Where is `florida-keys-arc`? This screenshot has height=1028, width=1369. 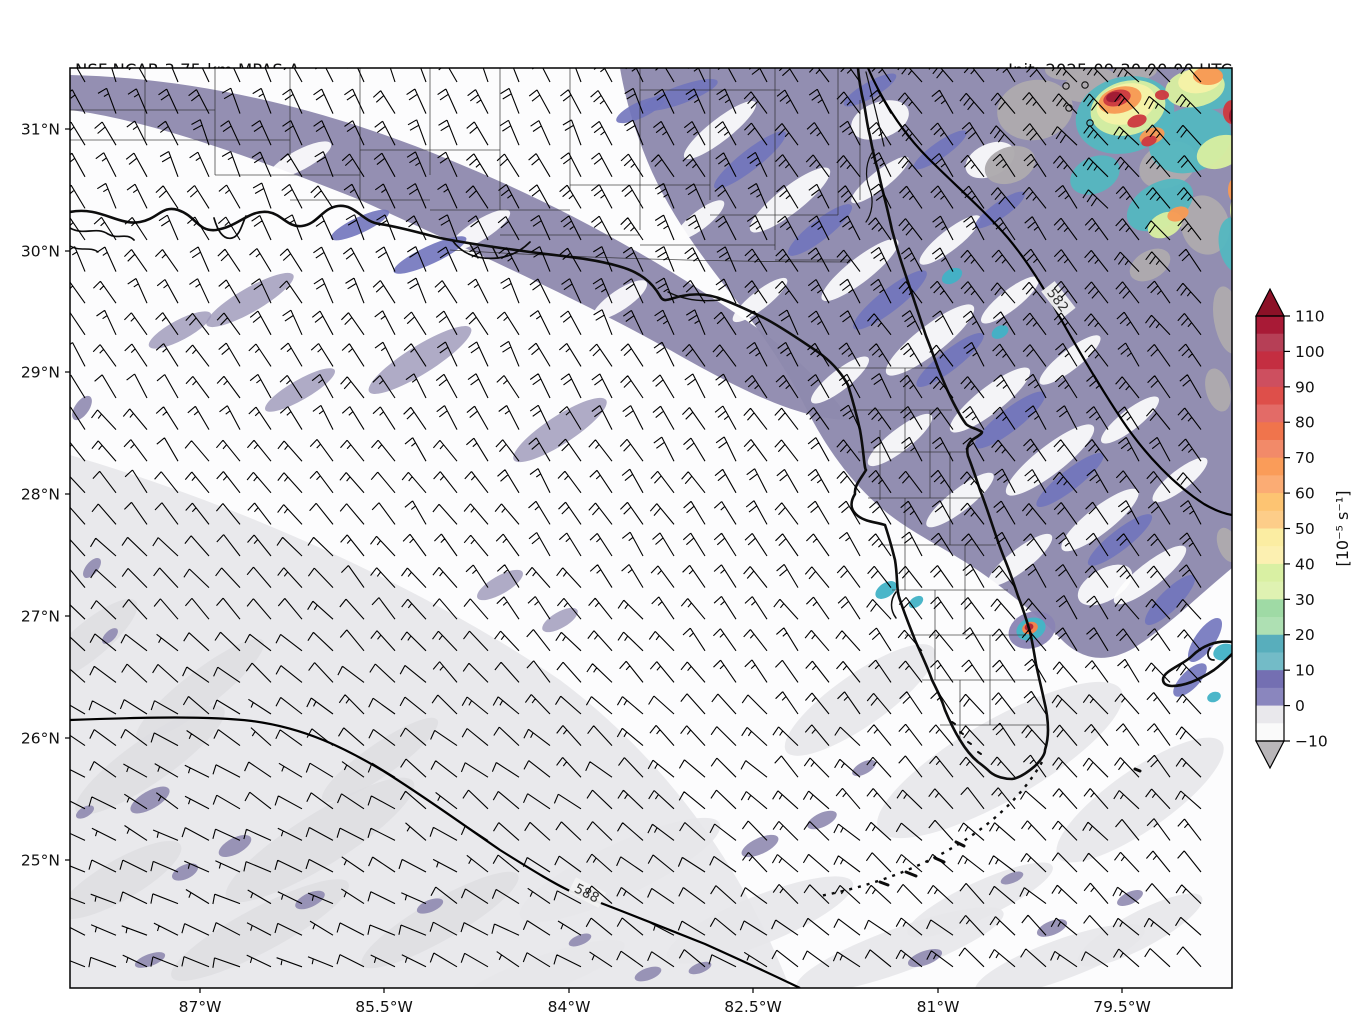 florida-keys-arc is located at coordinates (931, 829).